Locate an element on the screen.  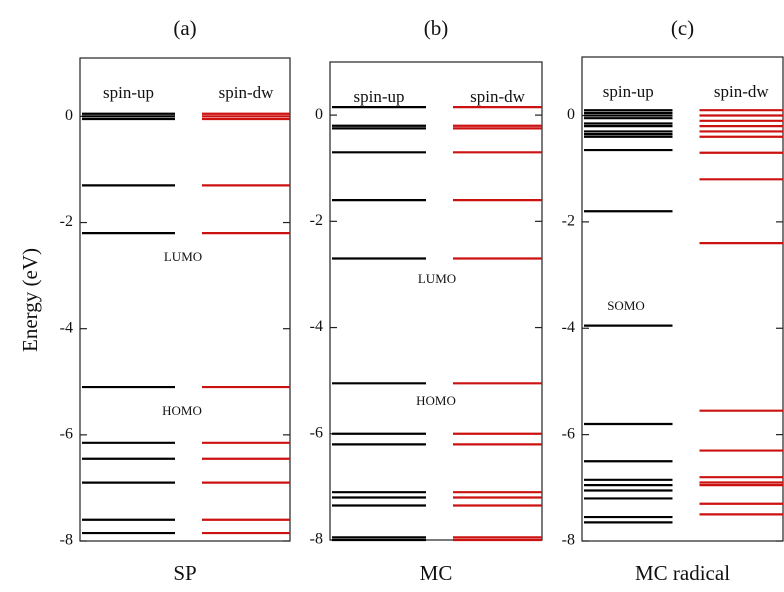
panel-title: (b) is located at coordinates (436, 28).